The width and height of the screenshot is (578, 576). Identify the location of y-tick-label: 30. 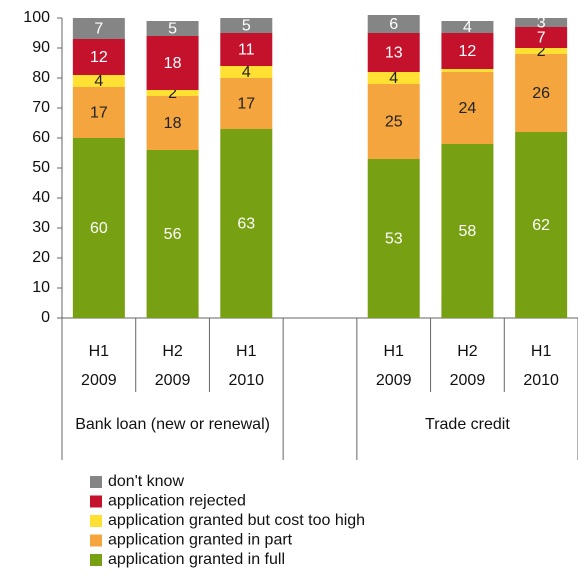
(41, 227).